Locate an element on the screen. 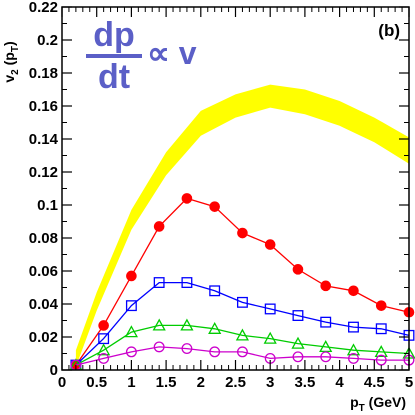  x-tick-label: 0 is located at coordinates (62, 382).